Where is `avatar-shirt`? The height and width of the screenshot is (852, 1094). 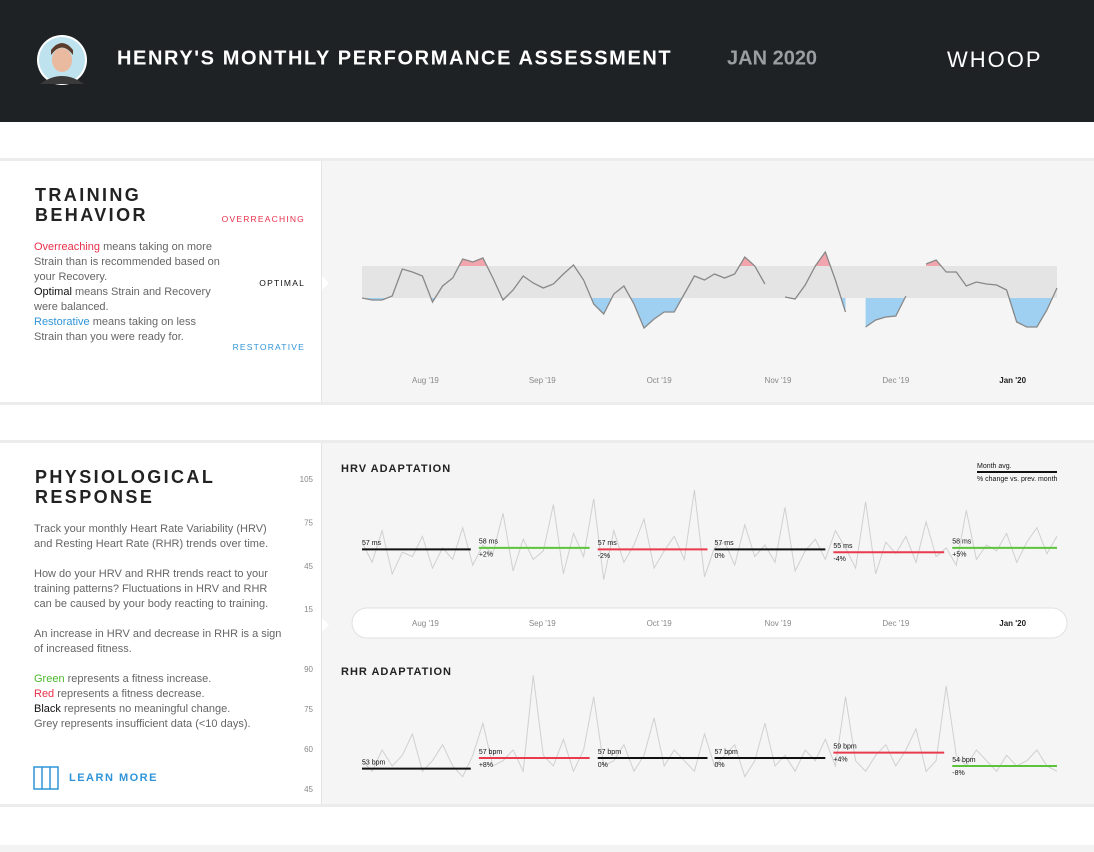
avatar-shirt is located at coordinates (62, 80).